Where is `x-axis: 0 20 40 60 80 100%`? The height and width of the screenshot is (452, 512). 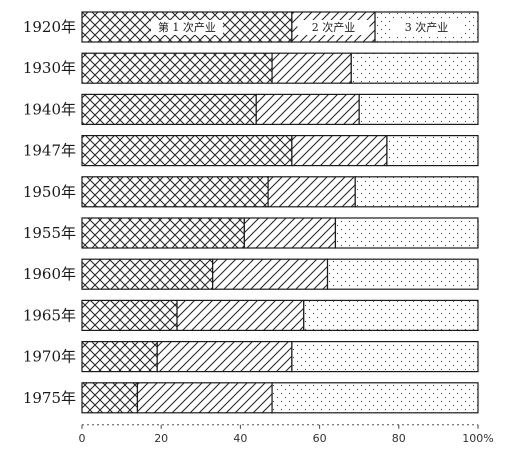
x-axis: 0 20 40 60 80 100% is located at coordinates (286, 434).